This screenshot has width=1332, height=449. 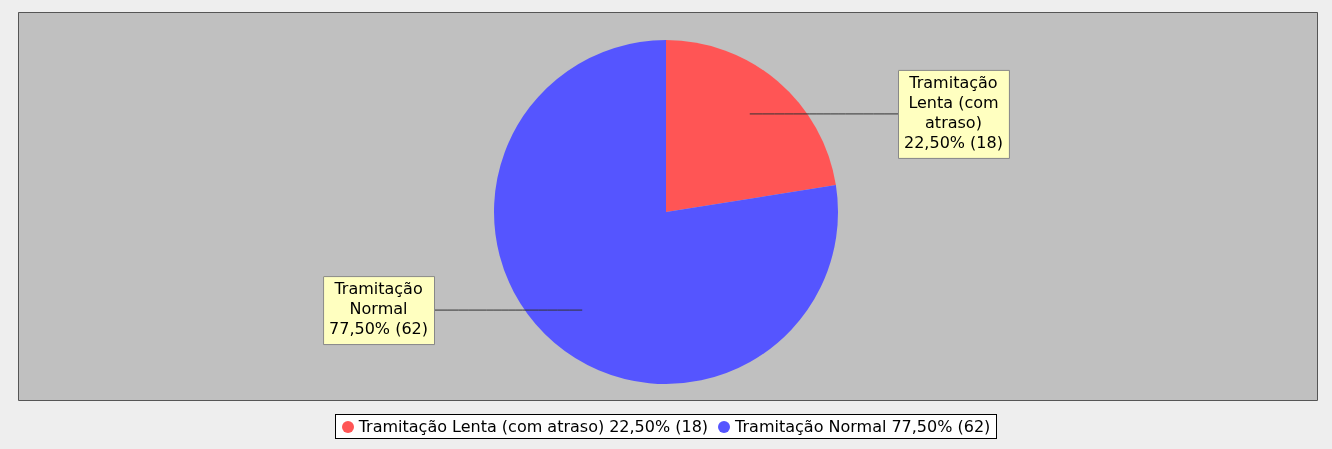 What do you see at coordinates (378, 329) in the screenshot?
I see `data-label: 77,50% (62)` at bounding box center [378, 329].